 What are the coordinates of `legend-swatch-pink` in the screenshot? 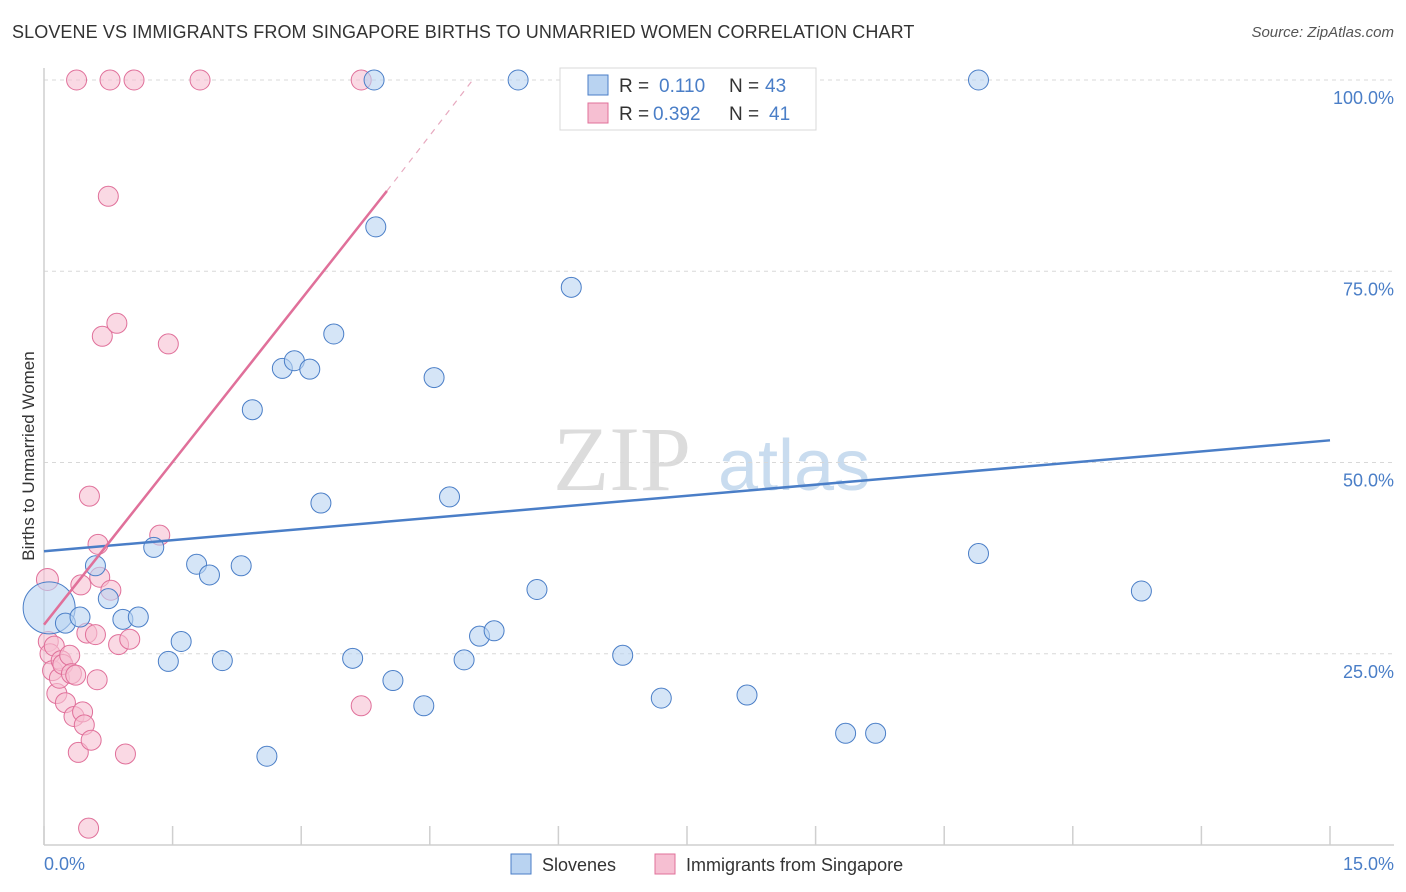 It's located at (598, 113).